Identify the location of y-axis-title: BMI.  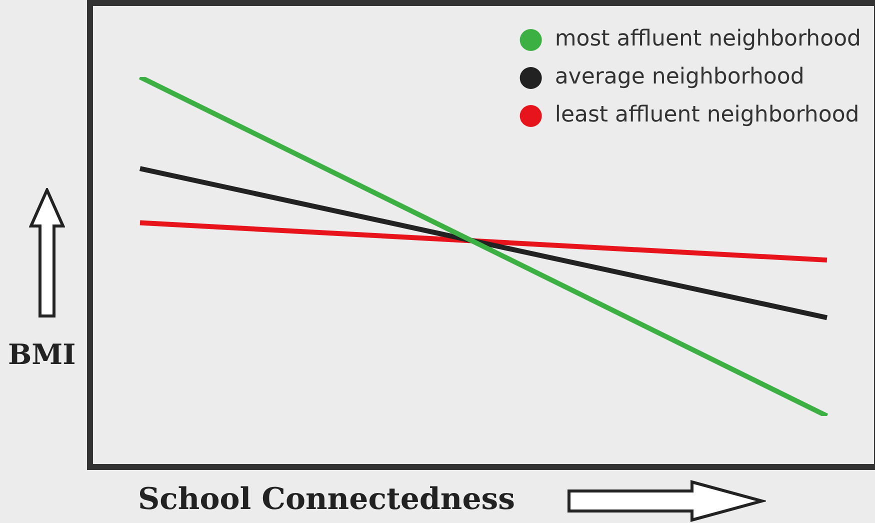
(42, 354).